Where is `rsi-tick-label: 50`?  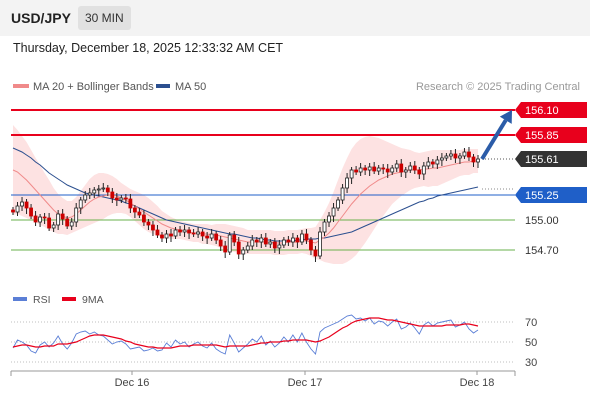 rsi-tick-label: 50 is located at coordinates (531, 343).